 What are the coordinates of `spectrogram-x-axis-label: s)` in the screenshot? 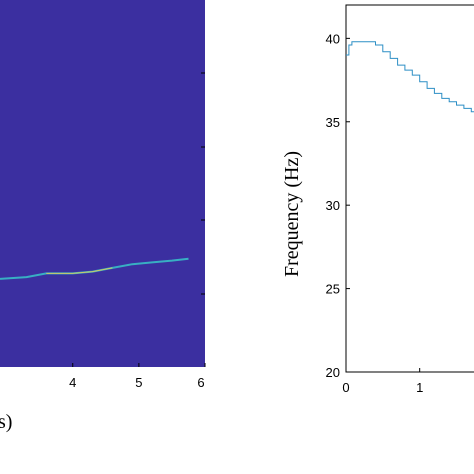 It's located at (6, 422).